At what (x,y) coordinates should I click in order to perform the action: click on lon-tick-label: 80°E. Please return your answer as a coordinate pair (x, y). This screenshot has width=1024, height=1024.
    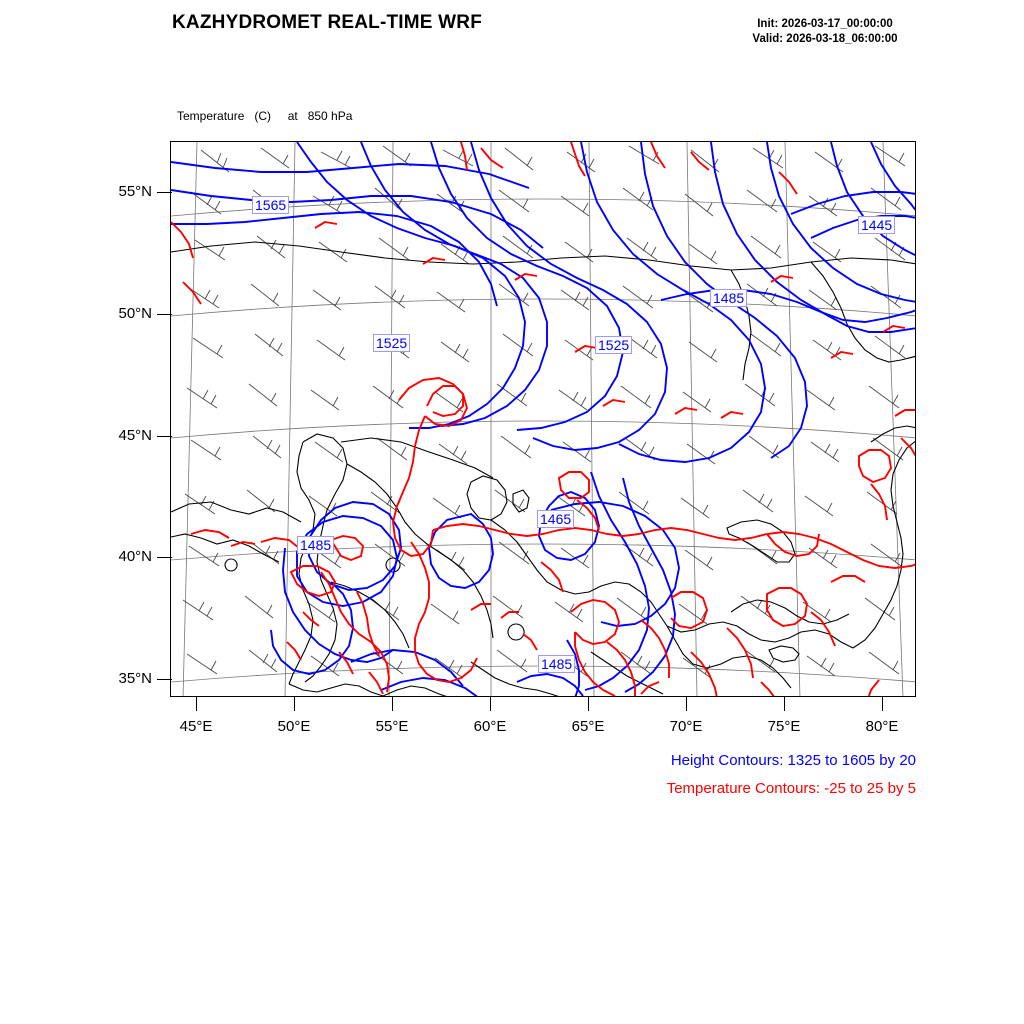
    Looking at the image, I should click on (882, 726).